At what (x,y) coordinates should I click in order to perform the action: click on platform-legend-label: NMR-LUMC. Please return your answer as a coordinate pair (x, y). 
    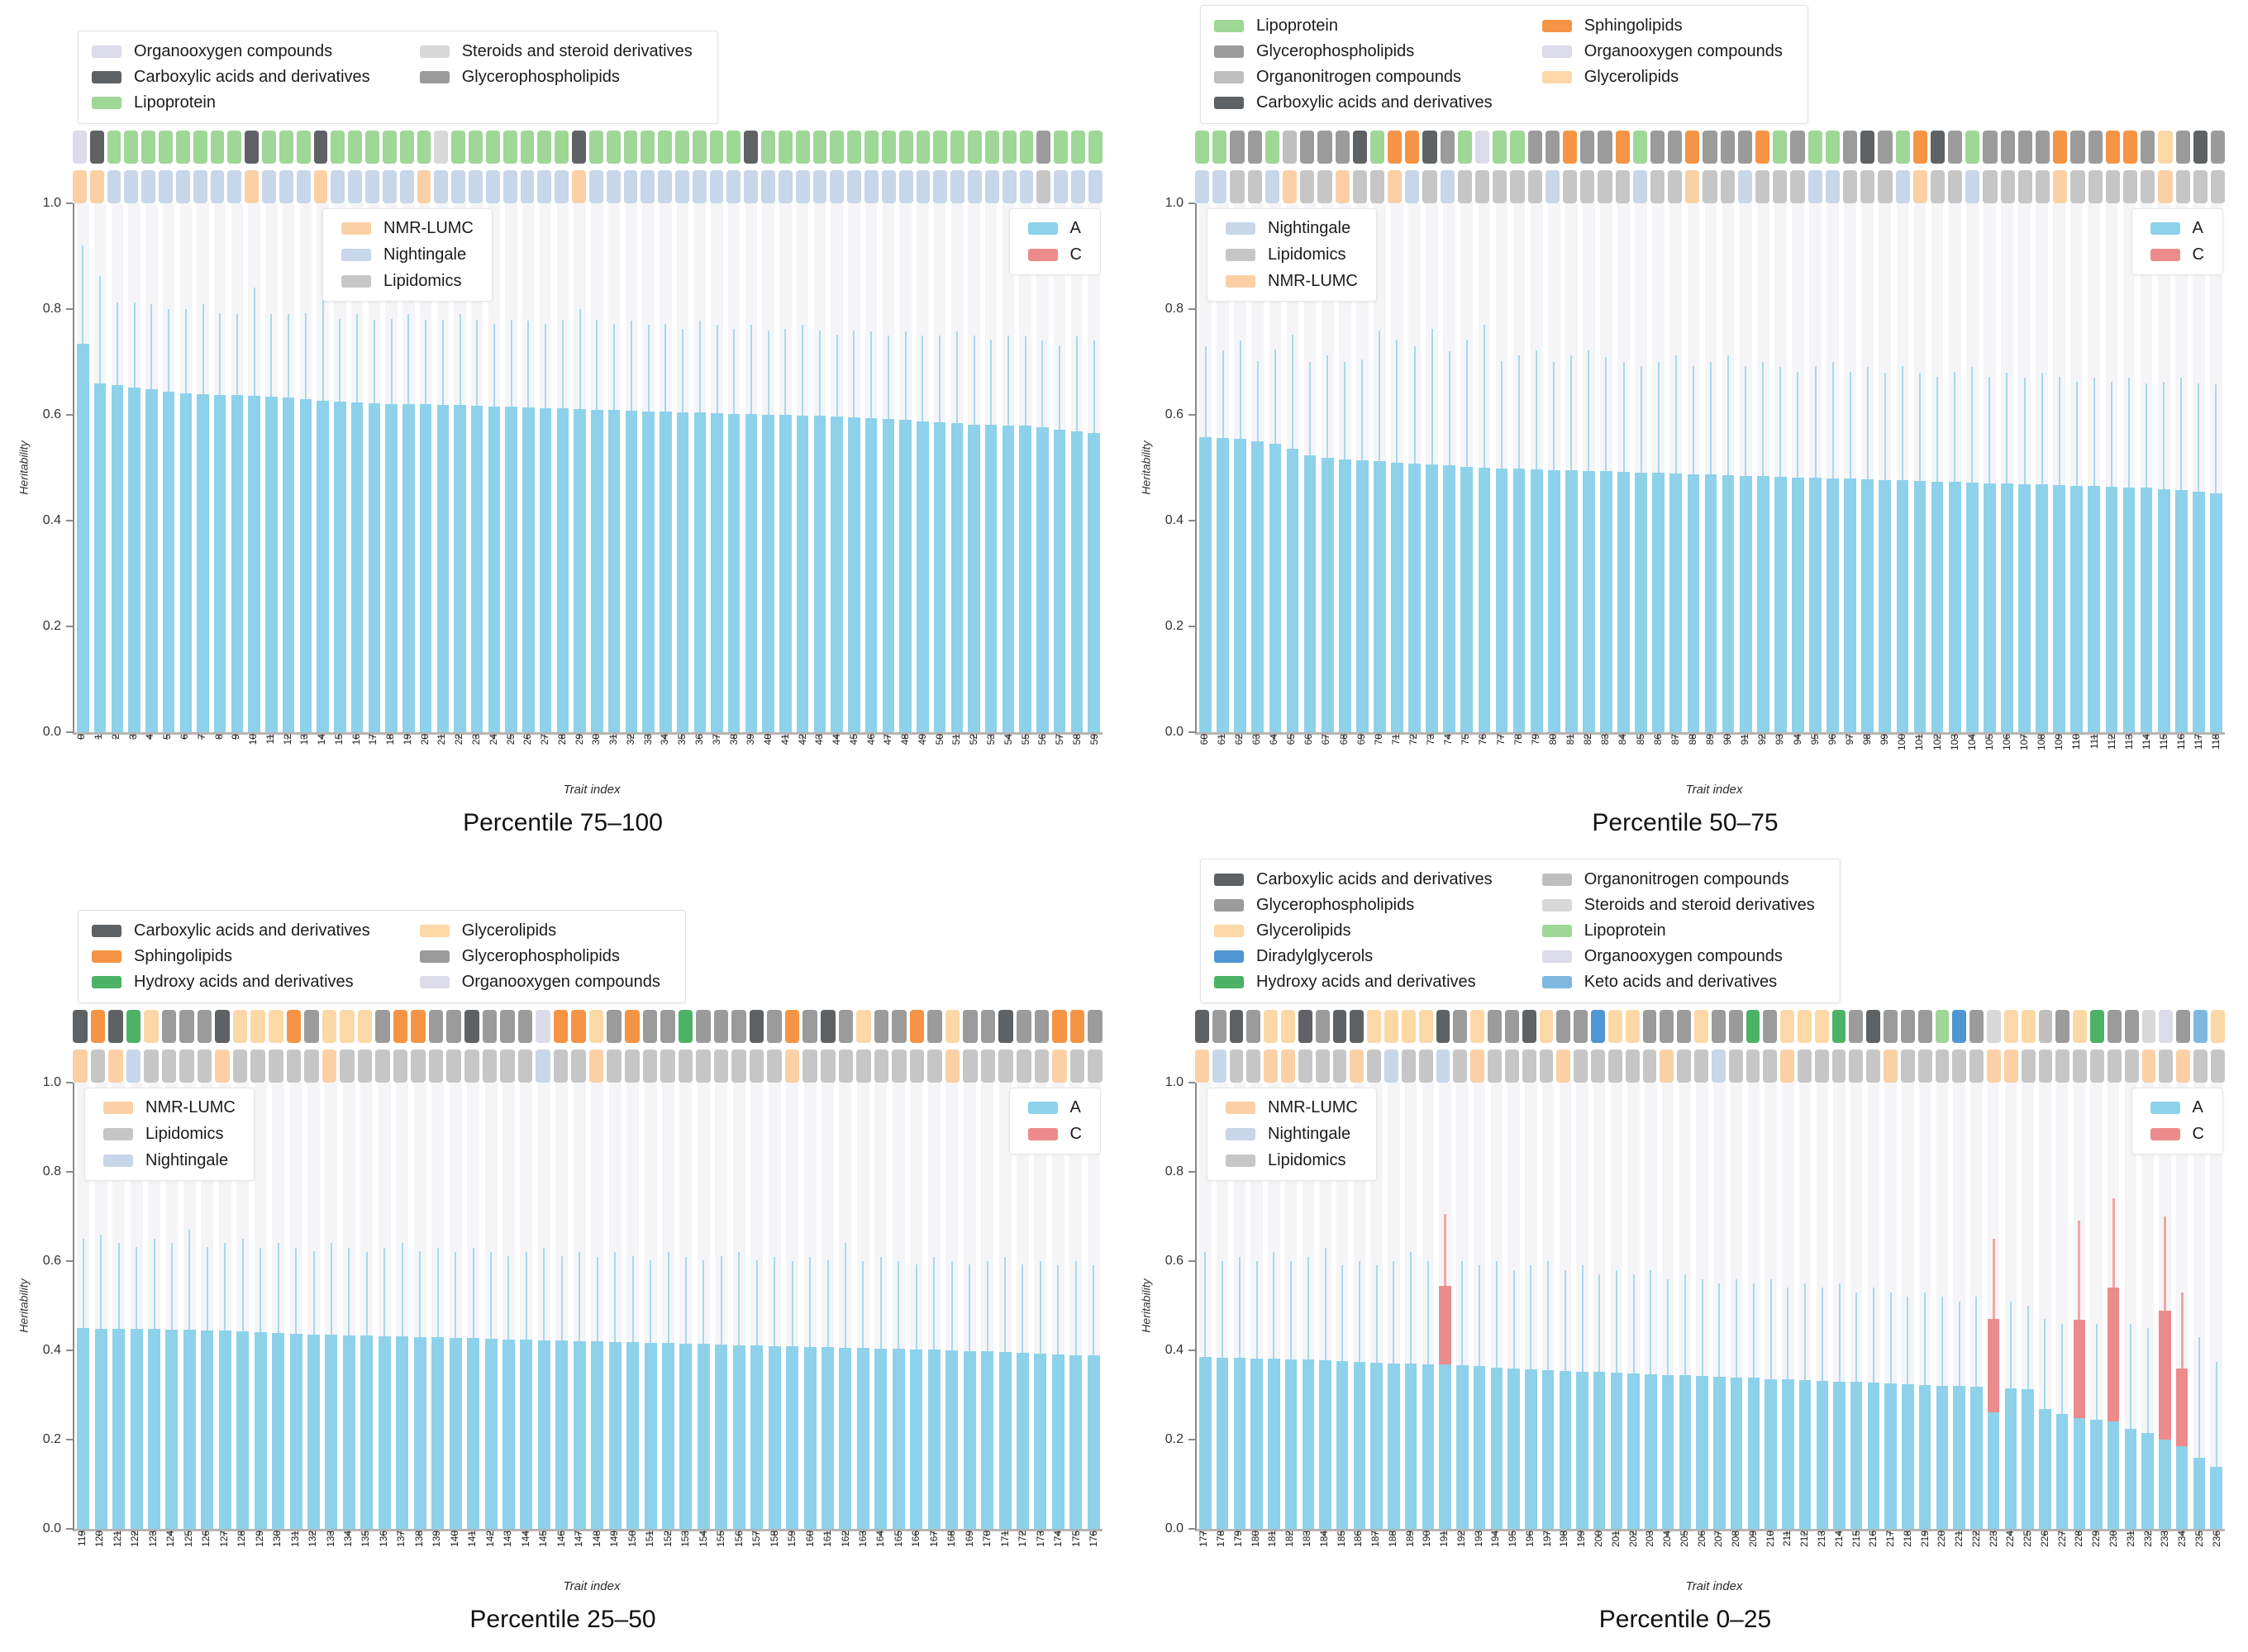
    Looking at the image, I should click on (428, 228).